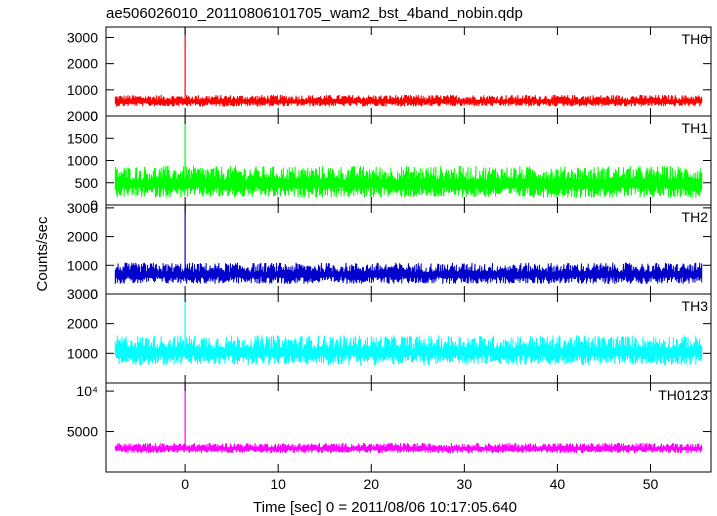  What do you see at coordinates (651, 484) in the screenshot?
I see `x-tick-label: 50` at bounding box center [651, 484].